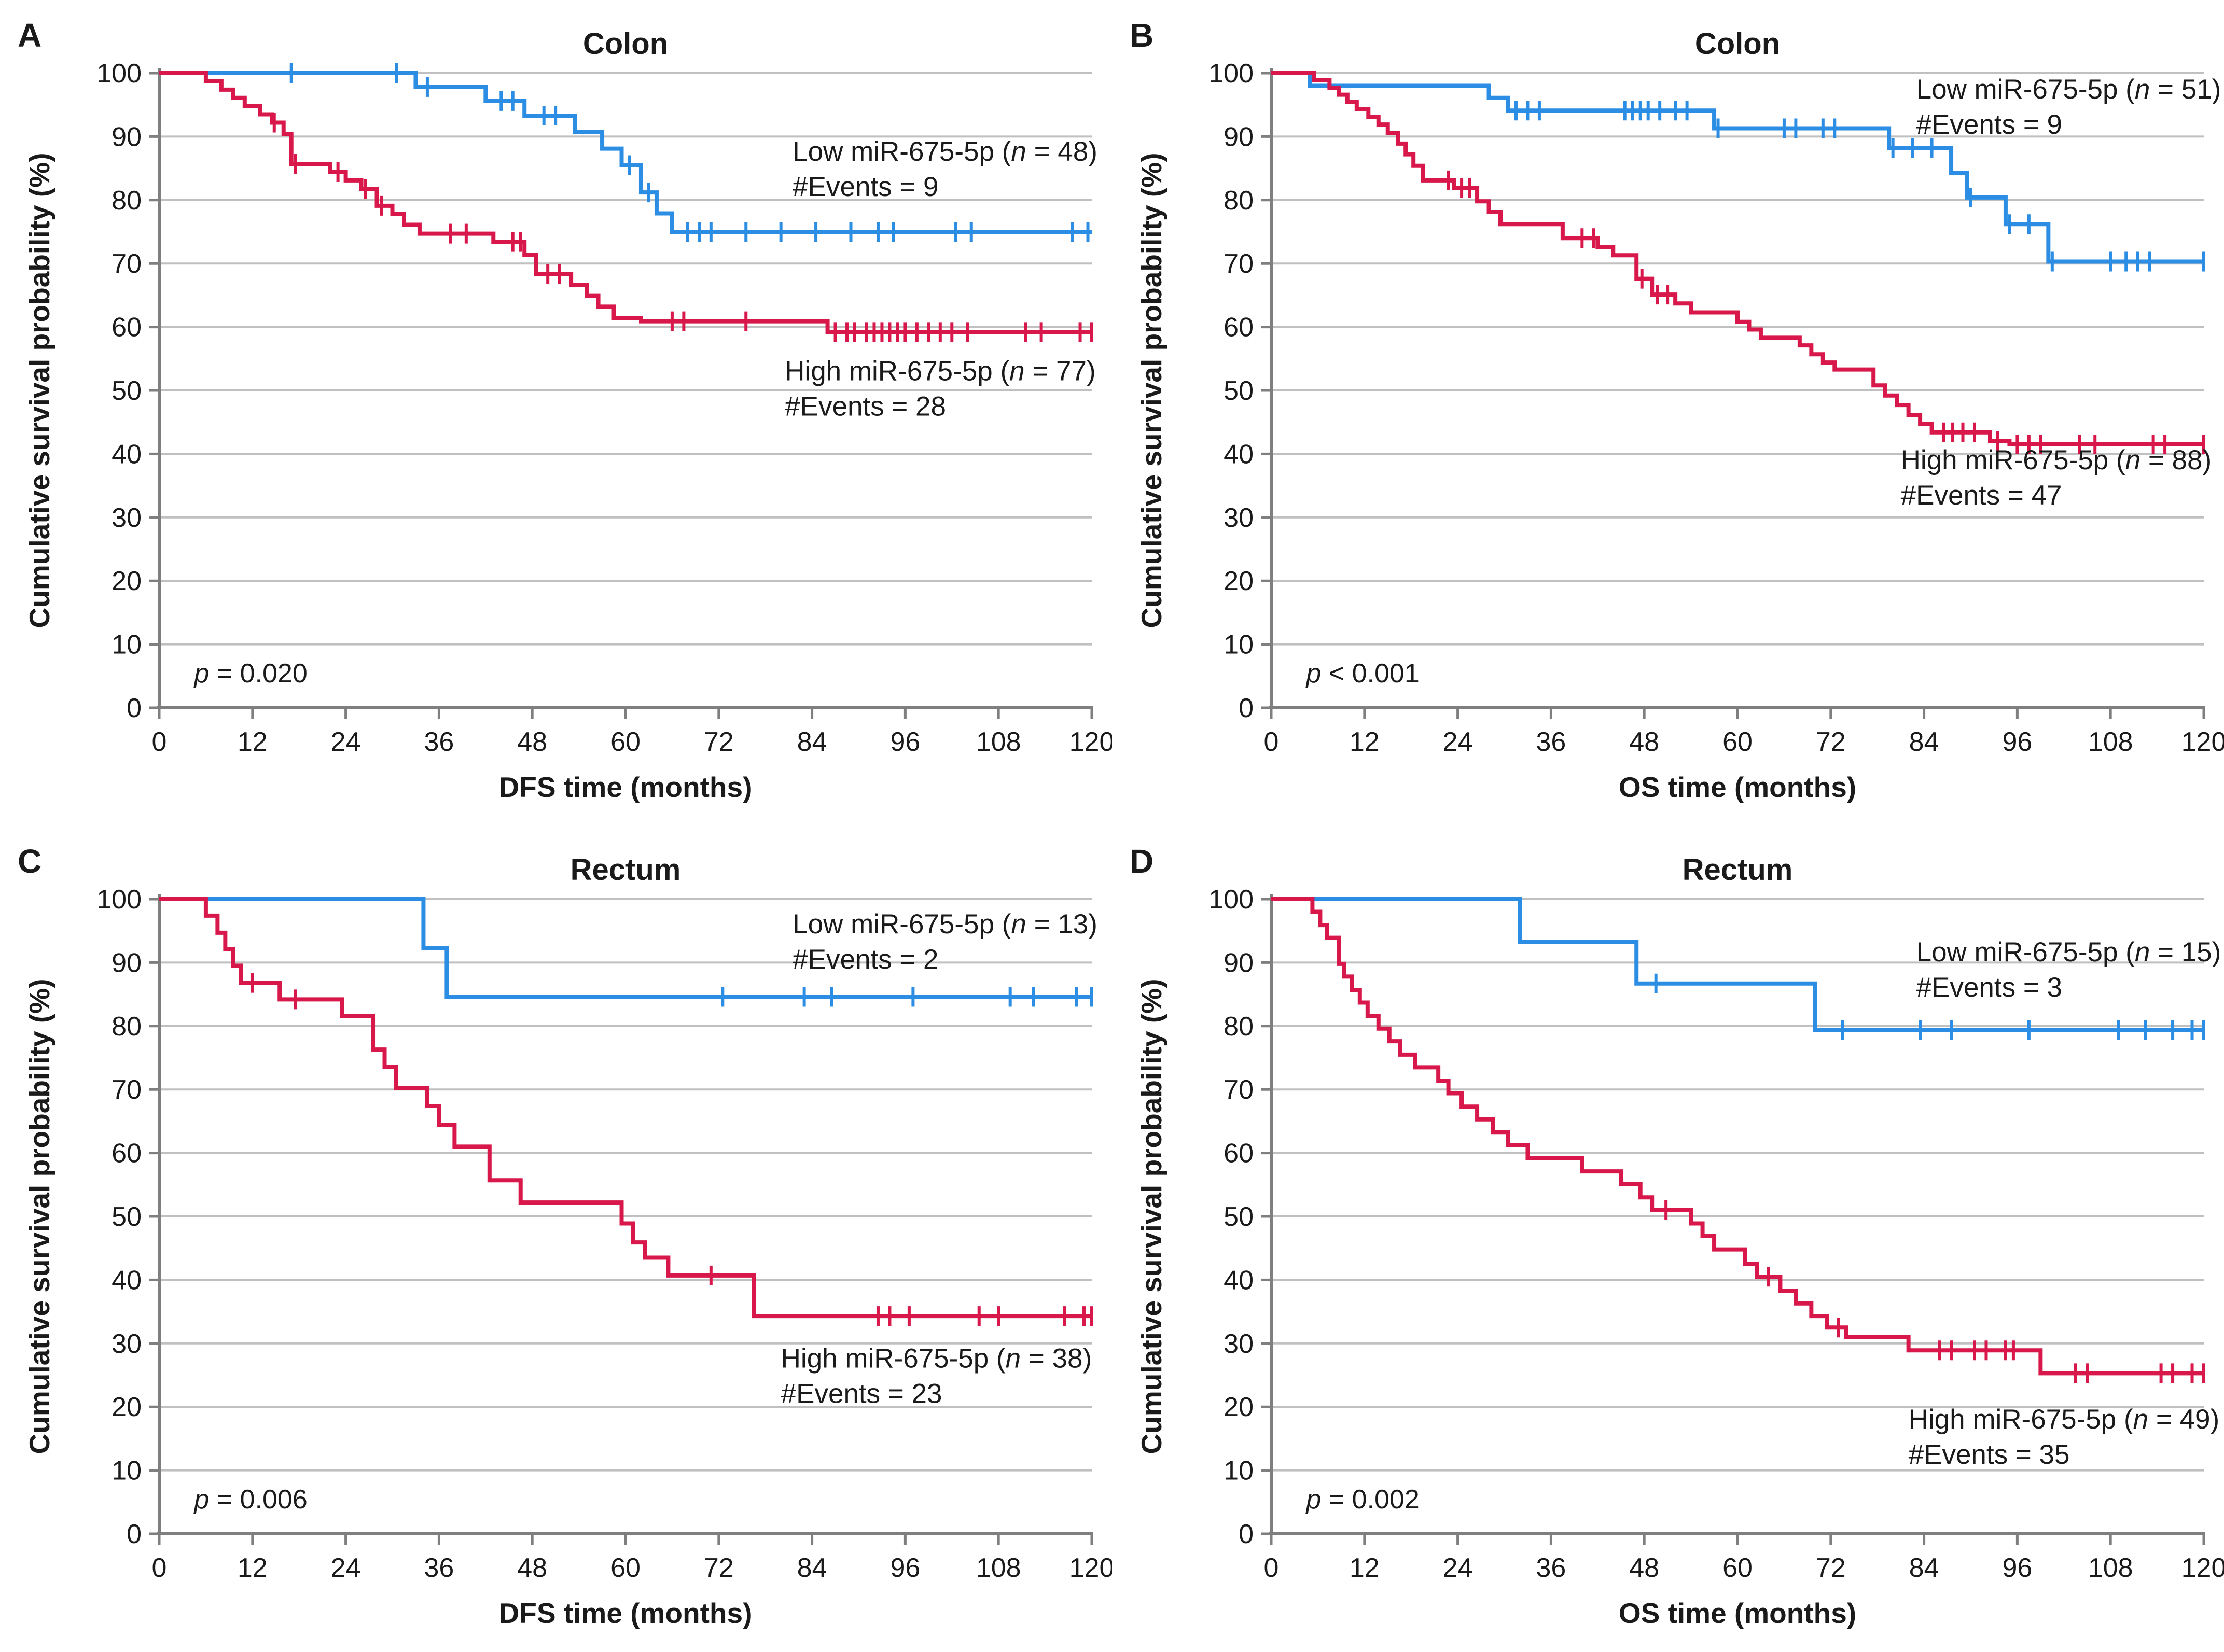  Describe the element at coordinates (626, 787) in the screenshot. I see `x-axis-label: DFS time (months)` at that location.